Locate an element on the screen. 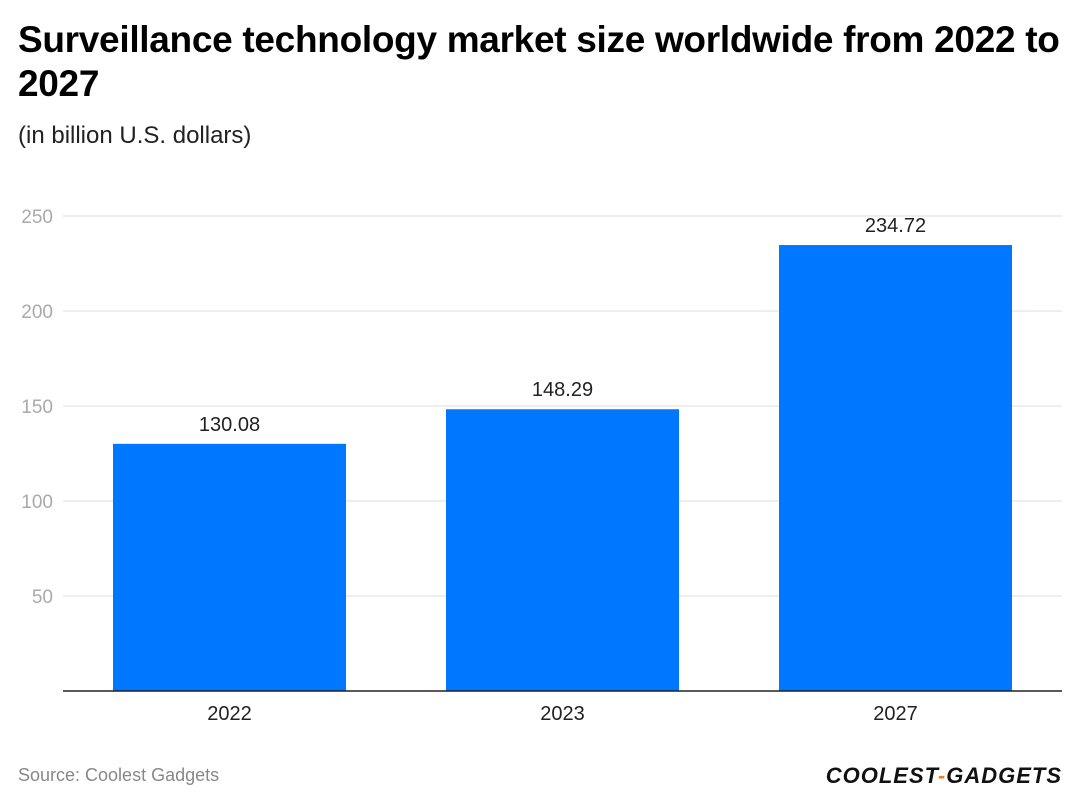  brand-right: GADGETS is located at coordinates (1004, 775).